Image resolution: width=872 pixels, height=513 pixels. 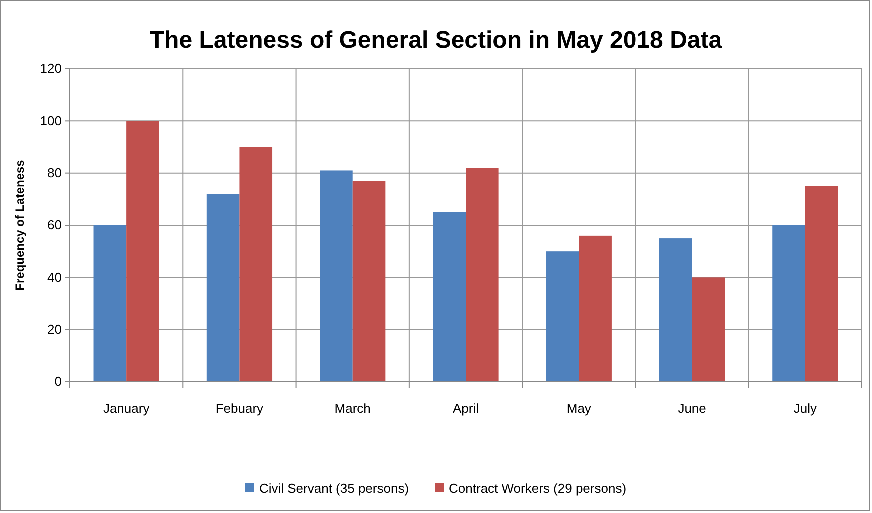 I want to click on x-tick-label: Febuary, so click(x=240, y=408).